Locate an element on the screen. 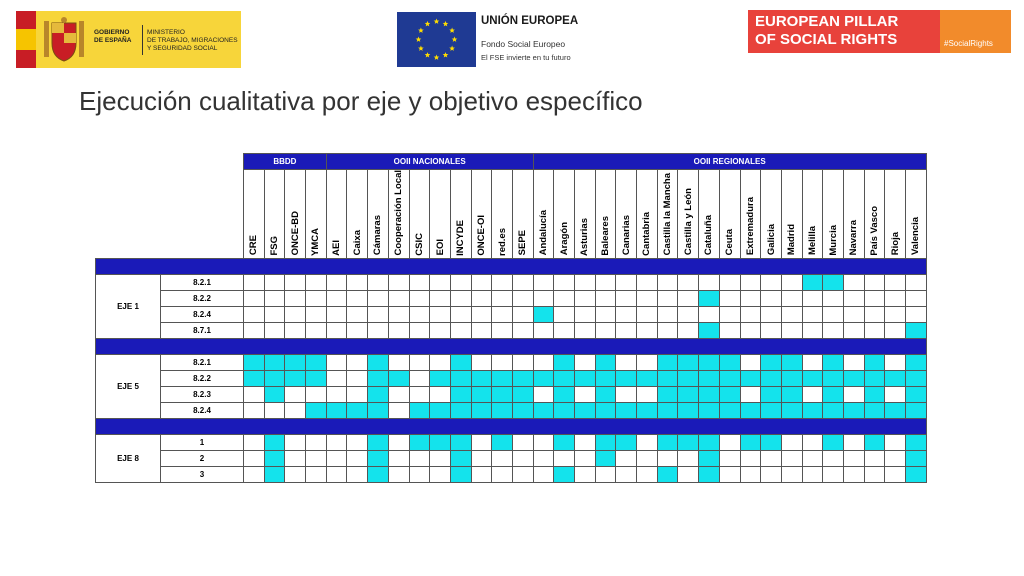  column-header: CSIC is located at coordinates (419, 214).